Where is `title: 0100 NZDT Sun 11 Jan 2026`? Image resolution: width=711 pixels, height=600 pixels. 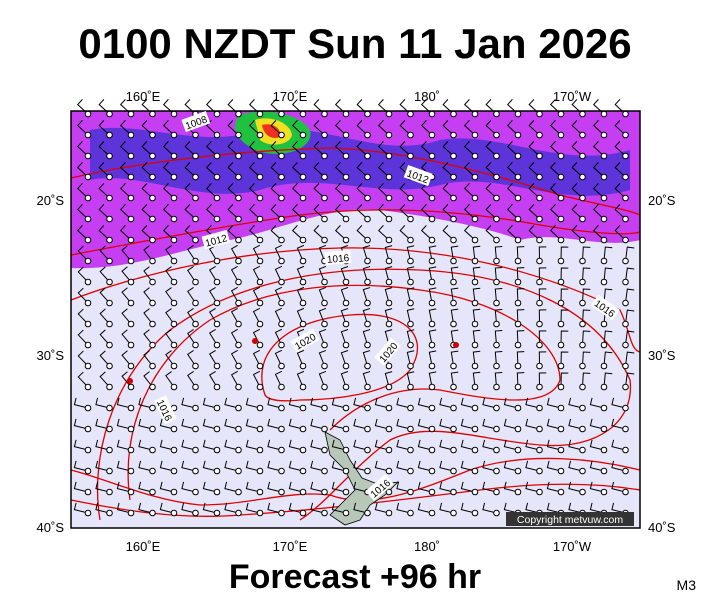
title: 0100 NZDT Sun 11 Jan 2026 is located at coordinates (354, 43).